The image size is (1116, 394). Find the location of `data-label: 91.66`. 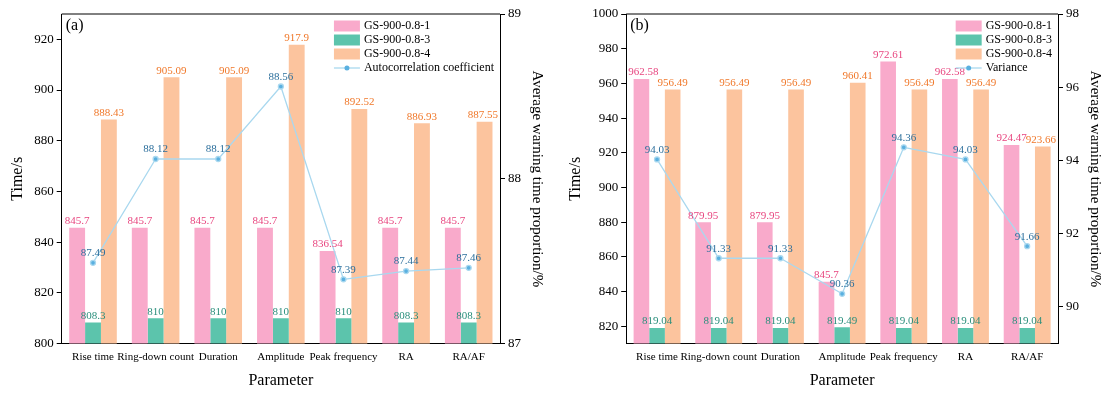

data-label: 91.66 is located at coordinates (1027, 235).